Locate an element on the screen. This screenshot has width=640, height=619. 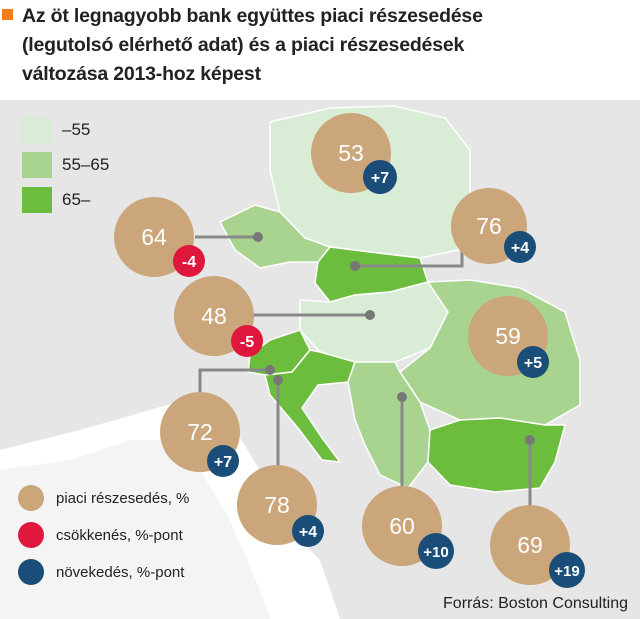
change-bubble-hungary is located at coordinates (247, 341).